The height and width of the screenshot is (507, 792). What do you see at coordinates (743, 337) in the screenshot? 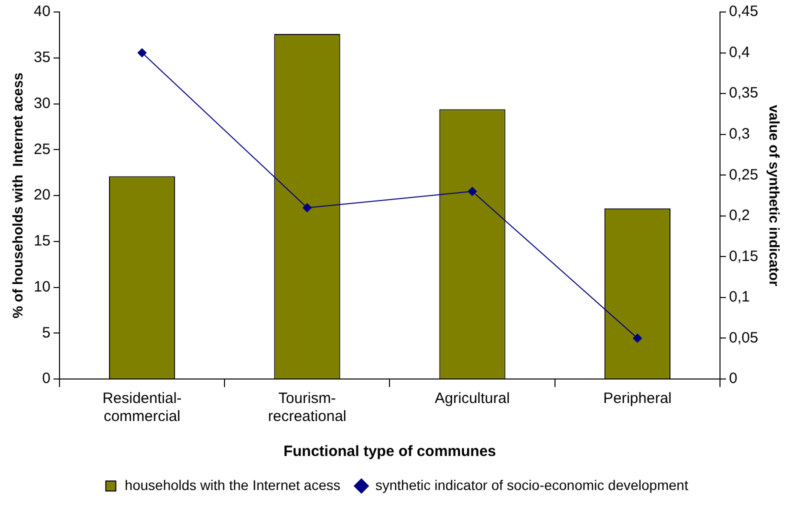
I see `y2-tick-label: 0,05` at bounding box center [743, 337].